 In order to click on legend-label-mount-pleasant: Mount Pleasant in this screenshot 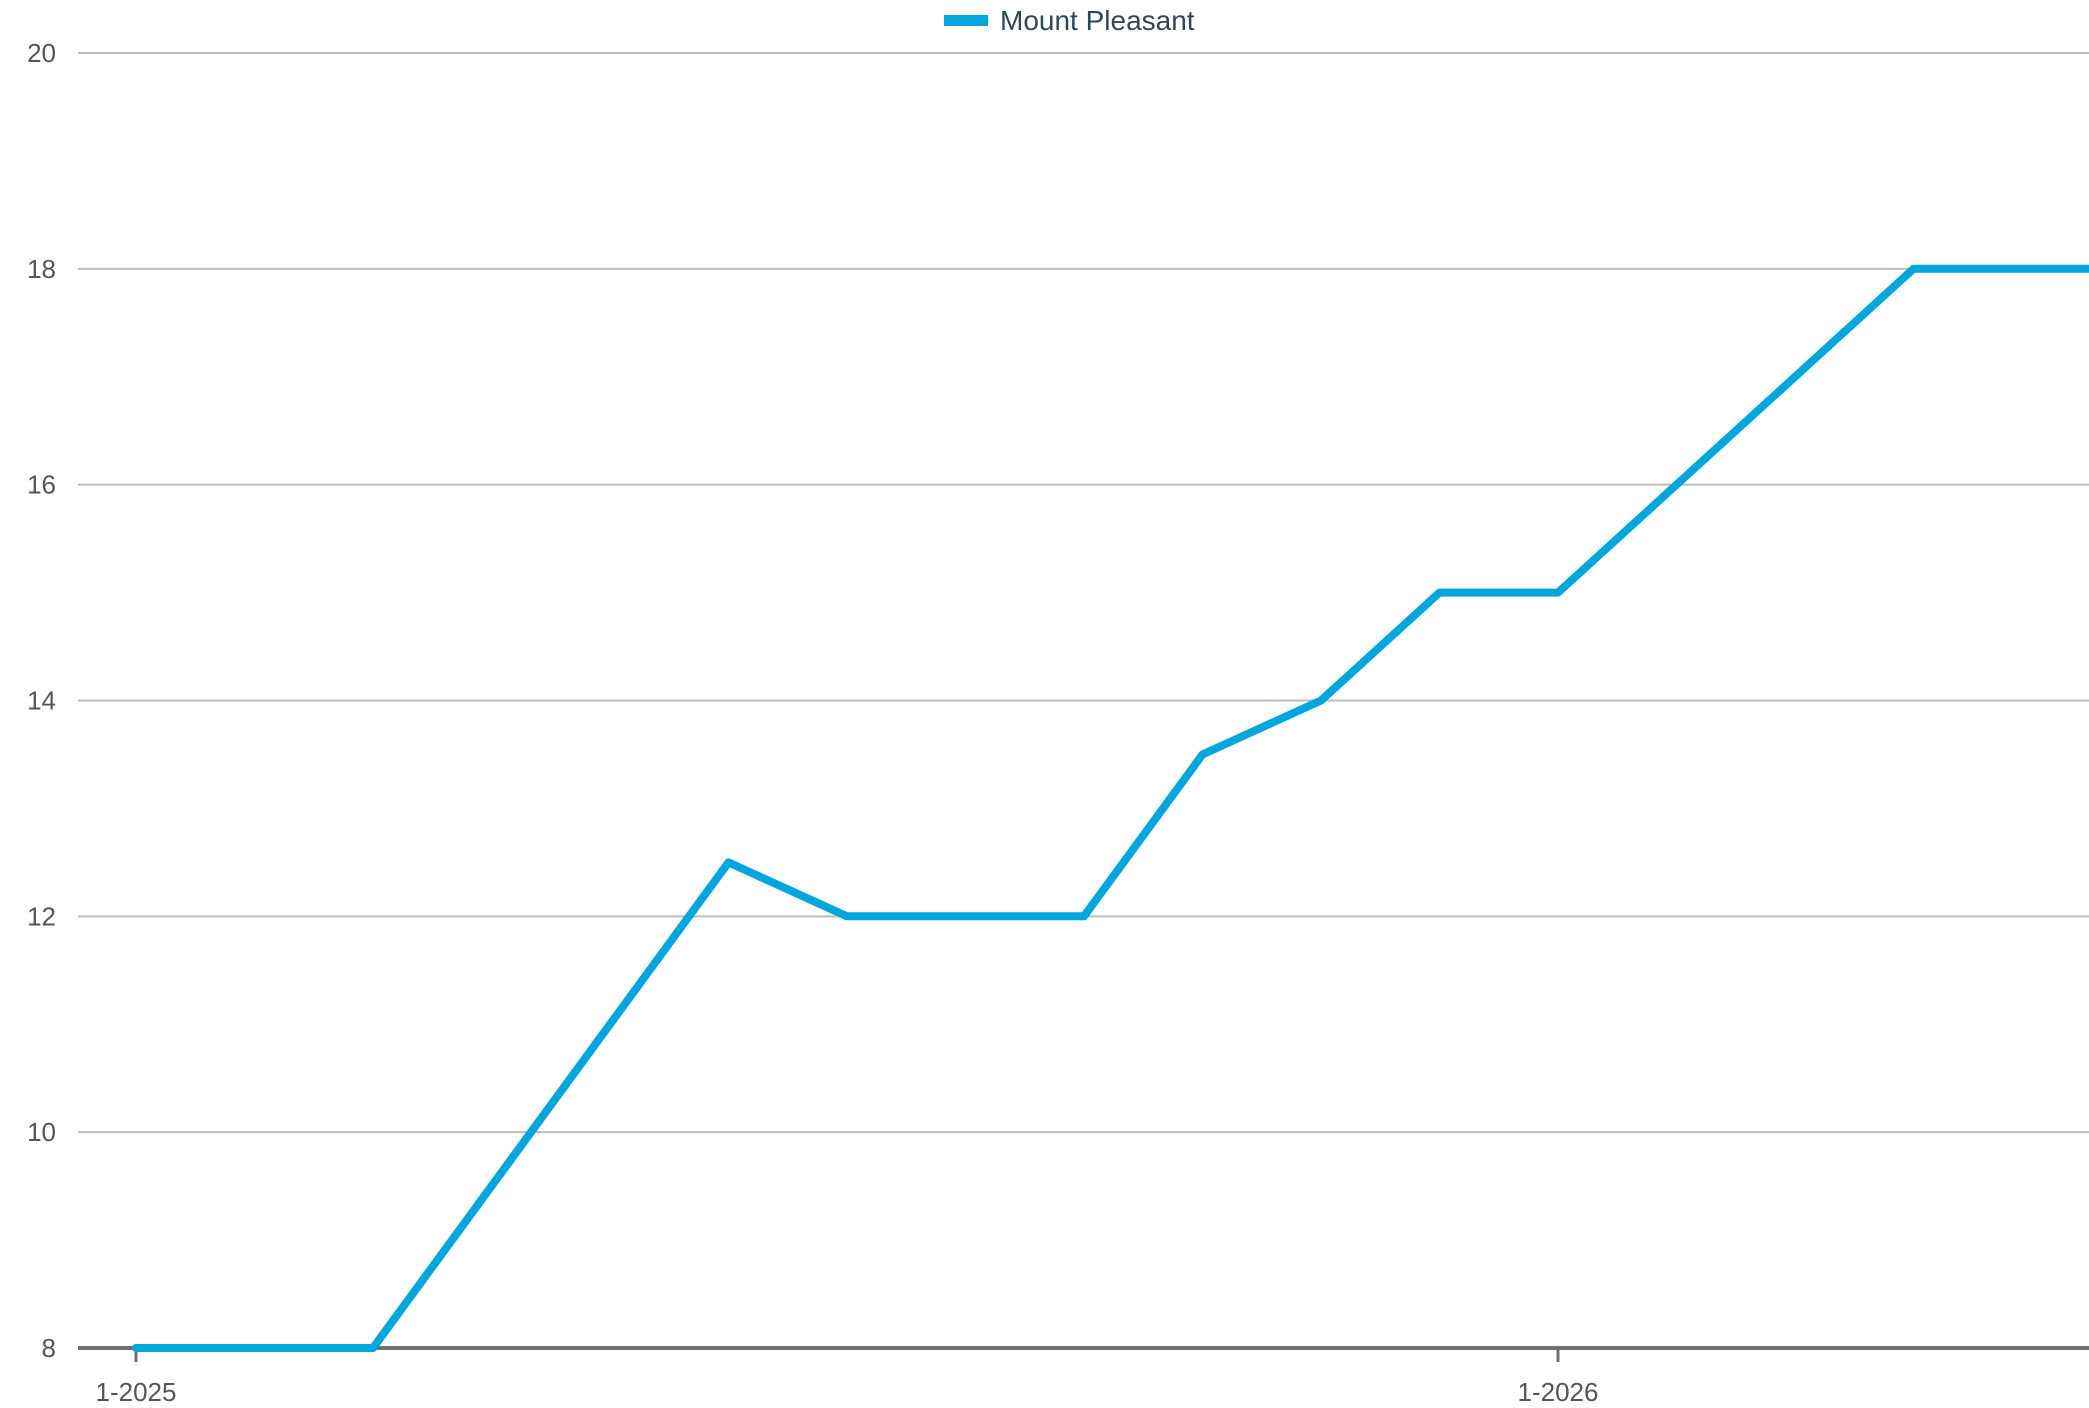, I will do `click(1097, 20)`.